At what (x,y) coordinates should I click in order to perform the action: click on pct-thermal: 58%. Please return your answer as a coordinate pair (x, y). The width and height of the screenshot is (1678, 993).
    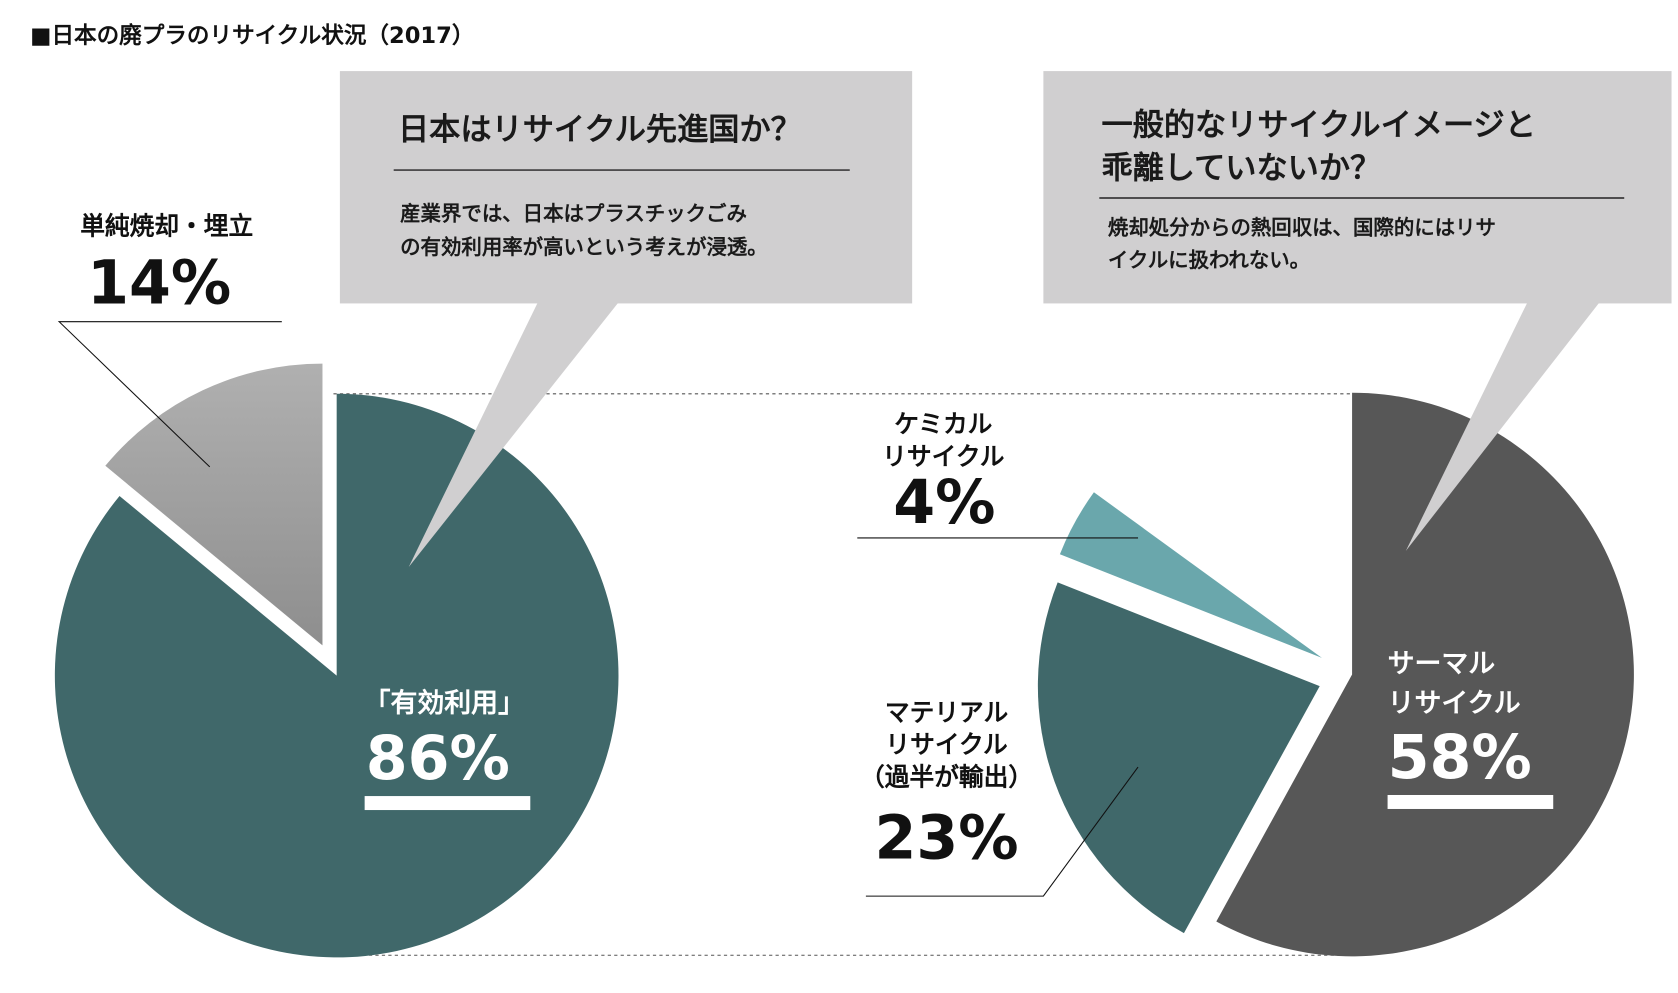
    Looking at the image, I should click on (1460, 758).